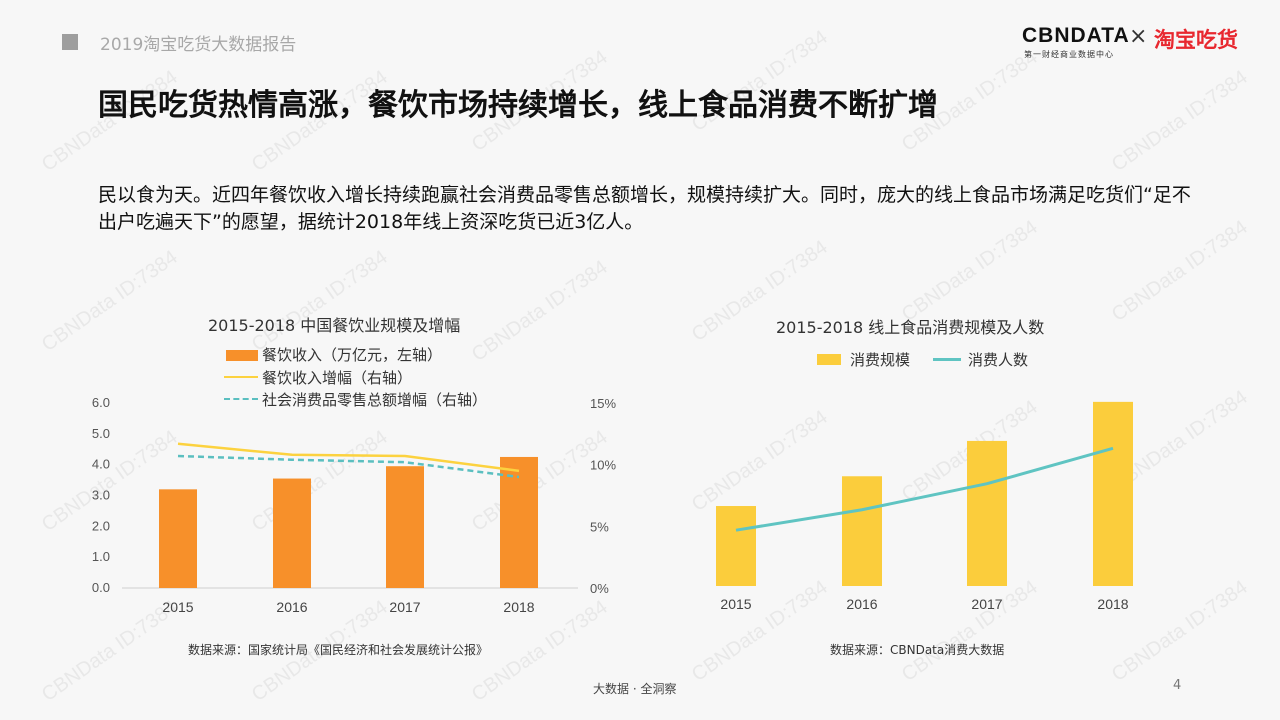 The width and height of the screenshot is (1280, 720). I want to click on times-icon: ×, so click(1138, 36).